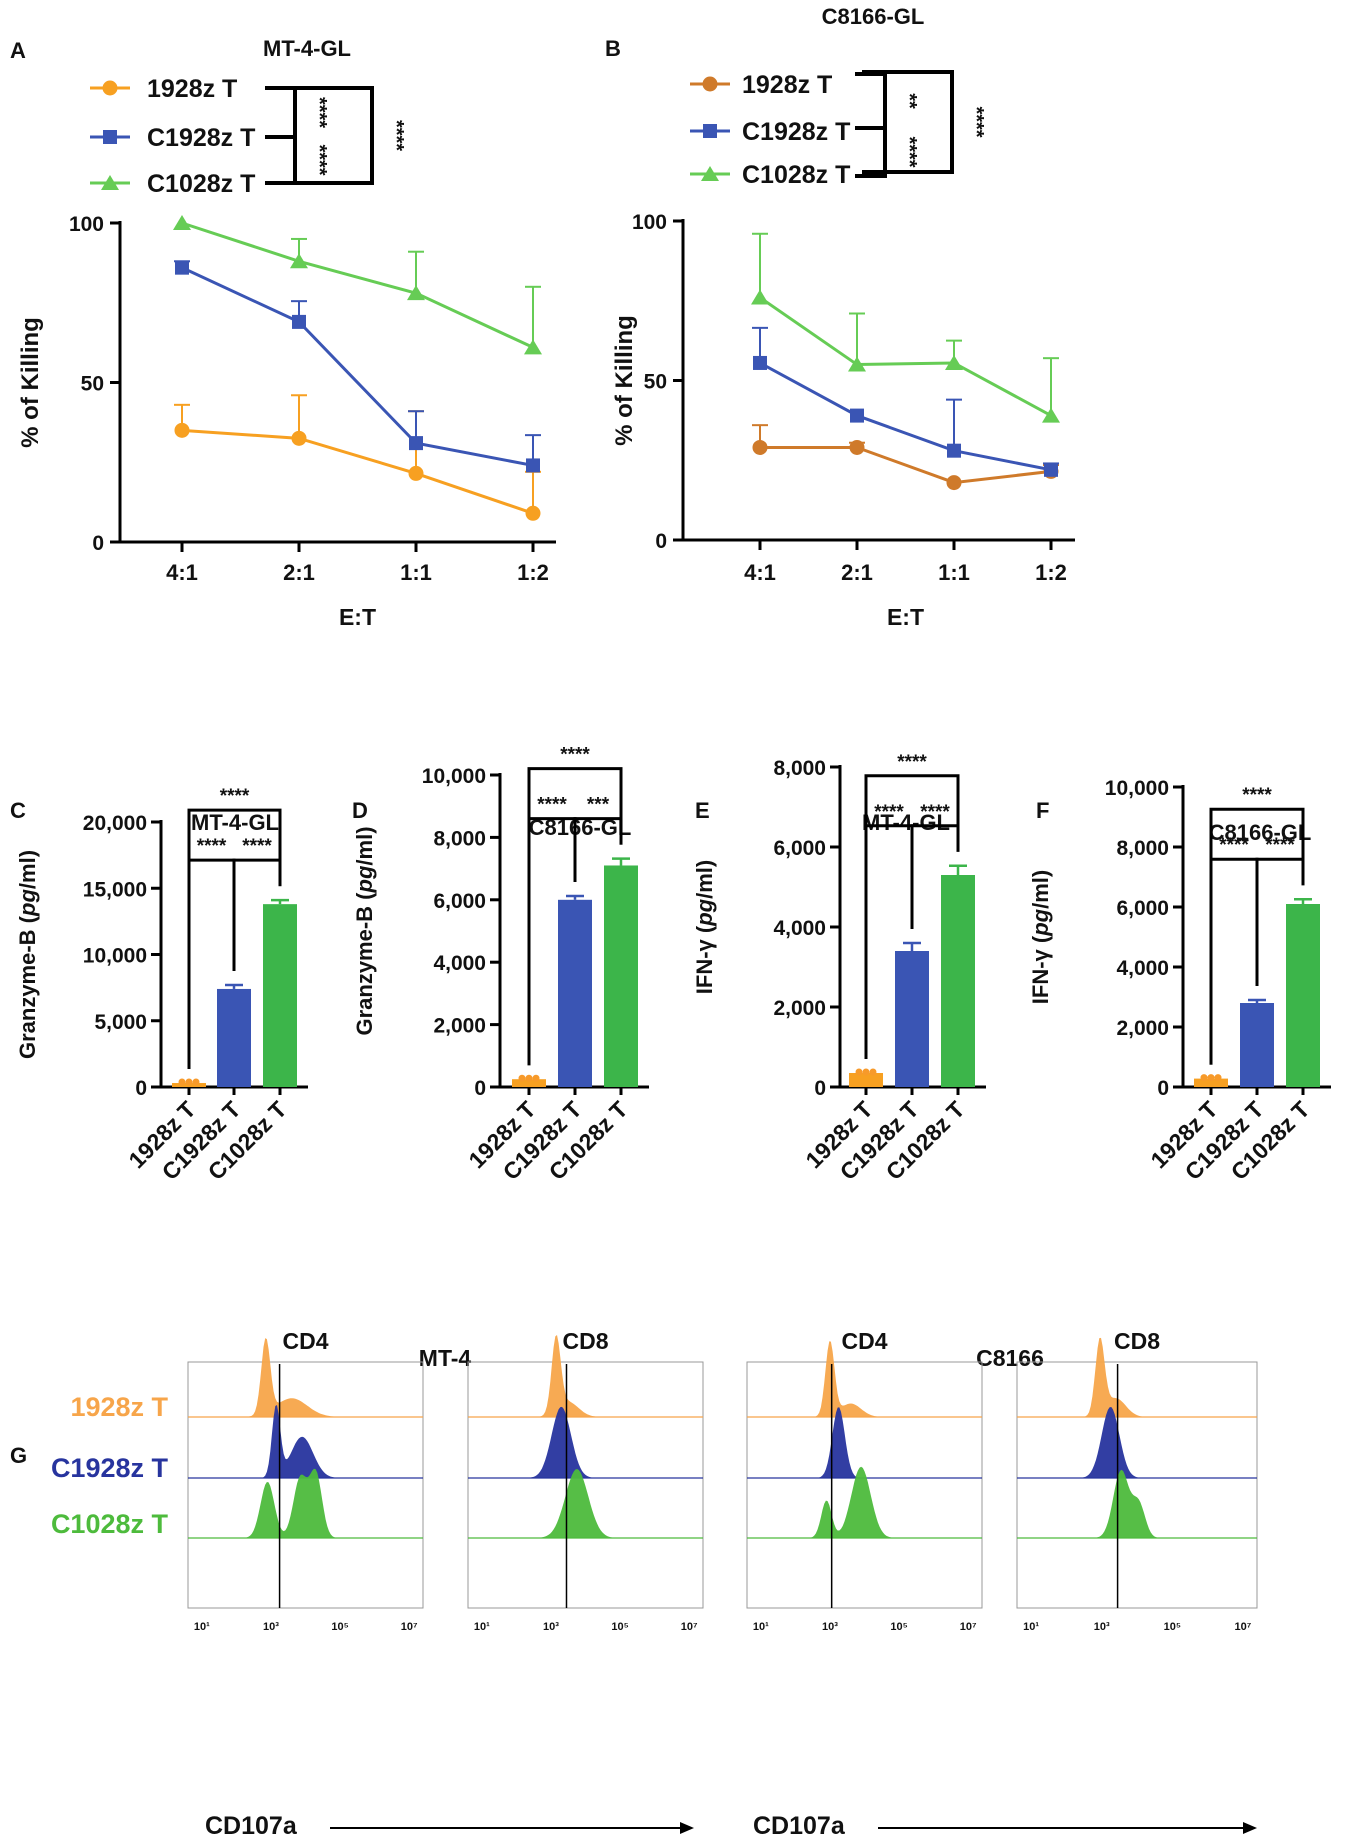 The image size is (1351, 1843). I want to click on legend-label: 1928z T, so click(192, 89).